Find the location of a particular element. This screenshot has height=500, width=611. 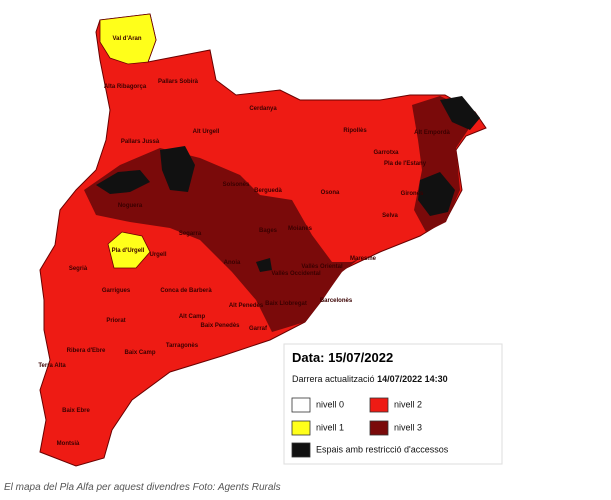

region-label: Tarragonès is located at coordinates (182, 346).